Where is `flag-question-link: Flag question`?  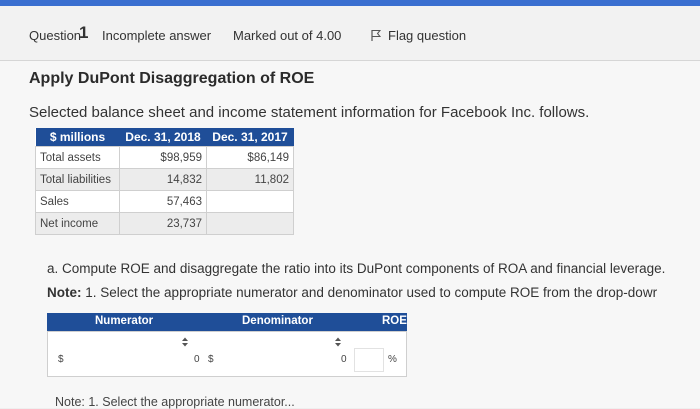 flag-question-link: Flag question is located at coordinates (427, 35).